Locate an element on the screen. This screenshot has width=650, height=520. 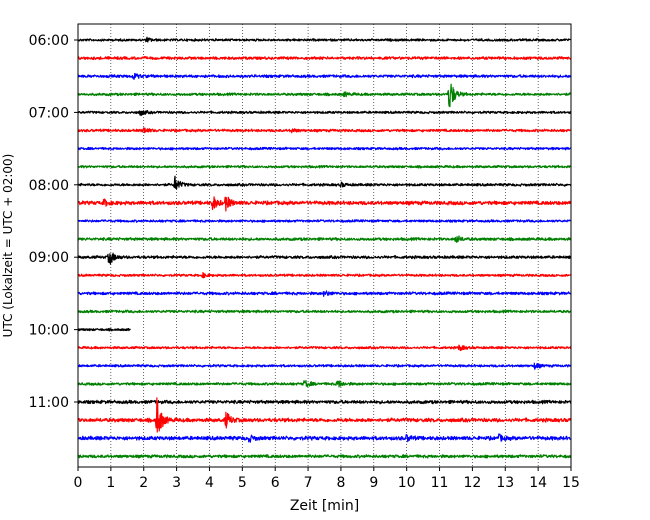
x-tick-label: 8 is located at coordinates (340, 483).